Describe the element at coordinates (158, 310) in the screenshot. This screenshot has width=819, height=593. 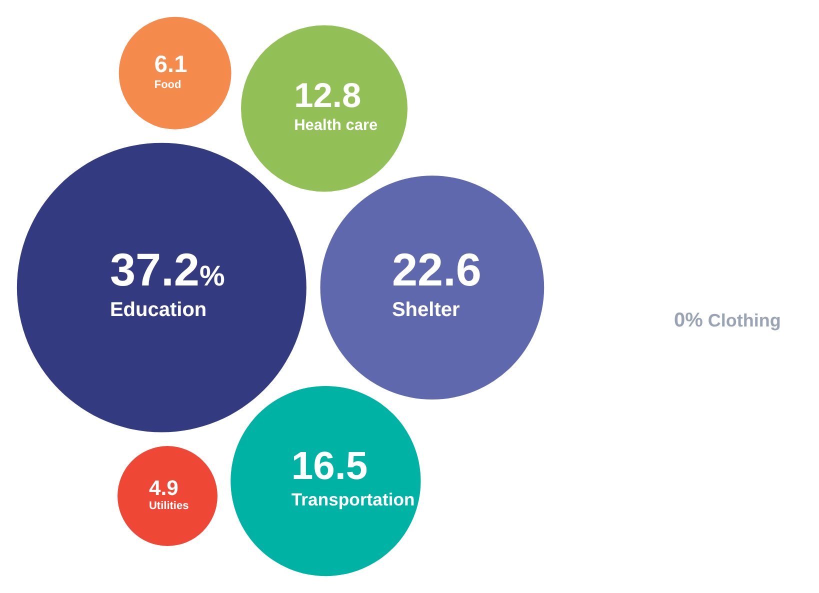
I see `category-label: Education` at that location.